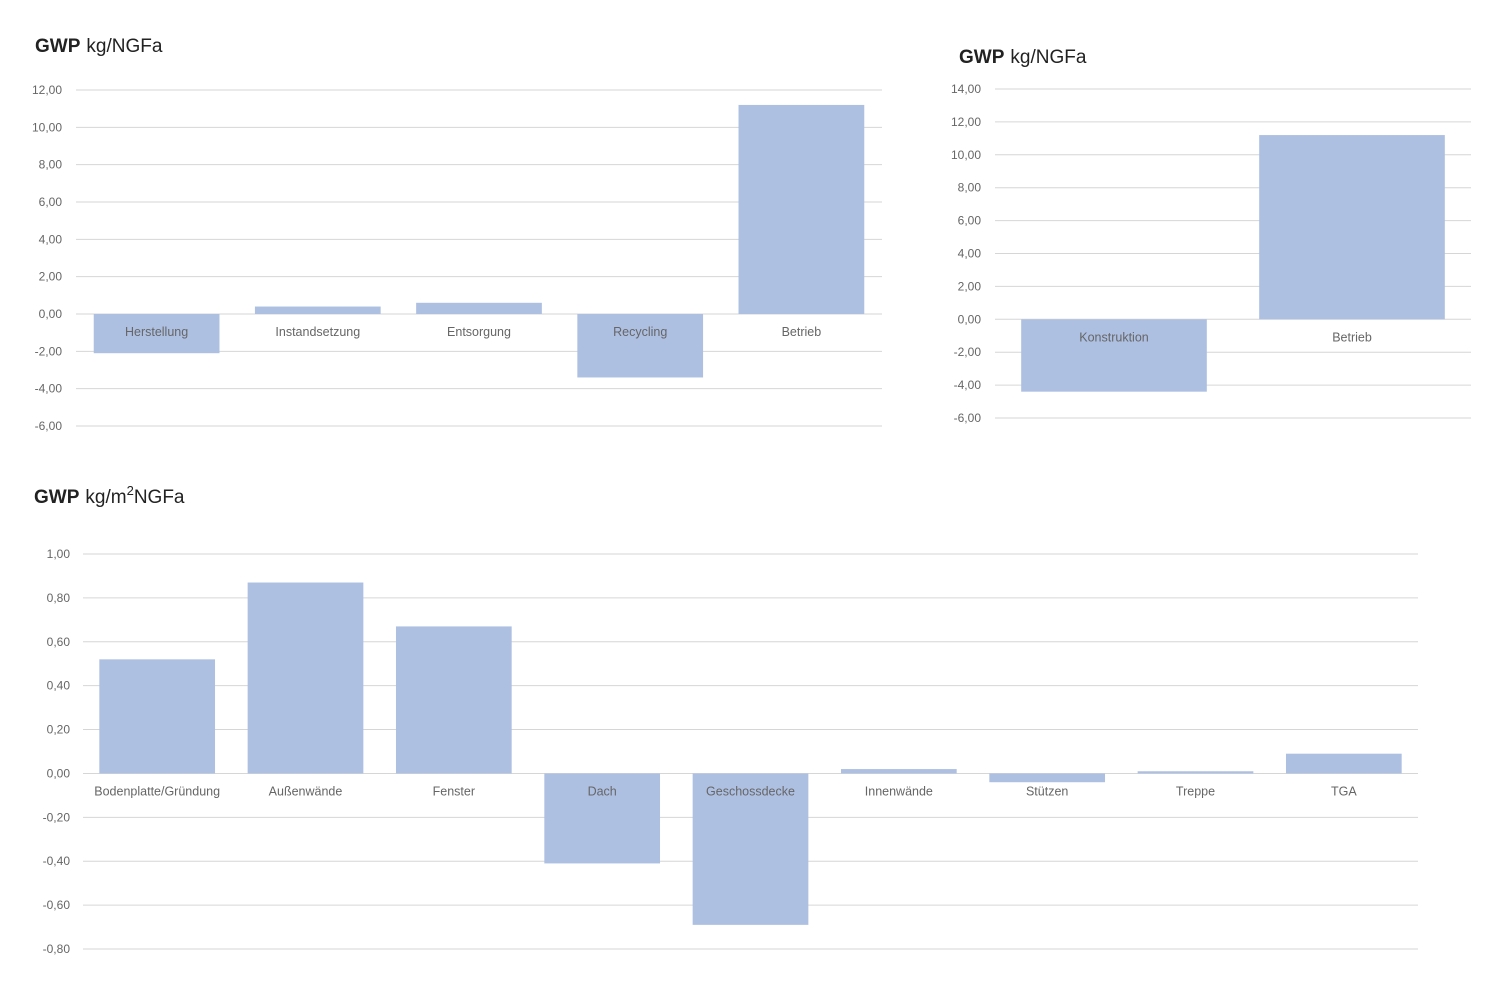 This screenshot has height=993, width=1511. I want to click on category-label: Recycling, so click(640, 332).